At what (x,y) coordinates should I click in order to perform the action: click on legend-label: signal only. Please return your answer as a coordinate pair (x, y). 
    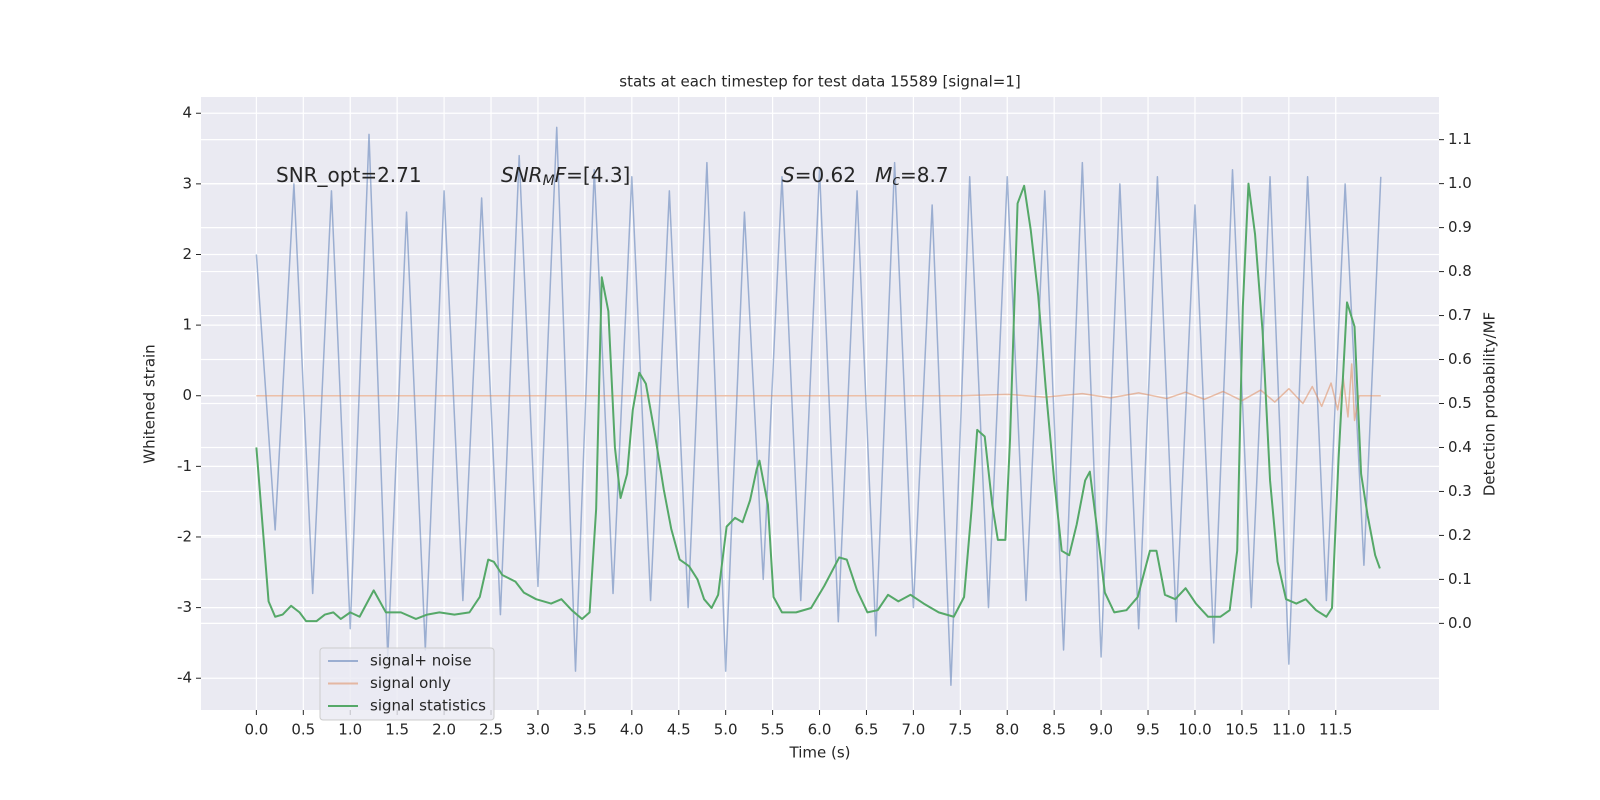
    Looking at the image, I should click on (410, 683).